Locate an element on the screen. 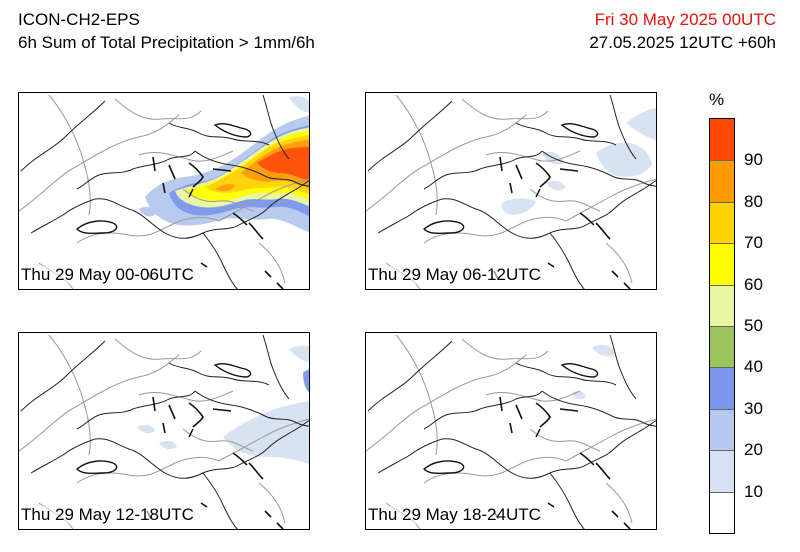 This screenshot has width=800, height=552. colorbar-tick-label: 90 is located at coordinates (753, 160).